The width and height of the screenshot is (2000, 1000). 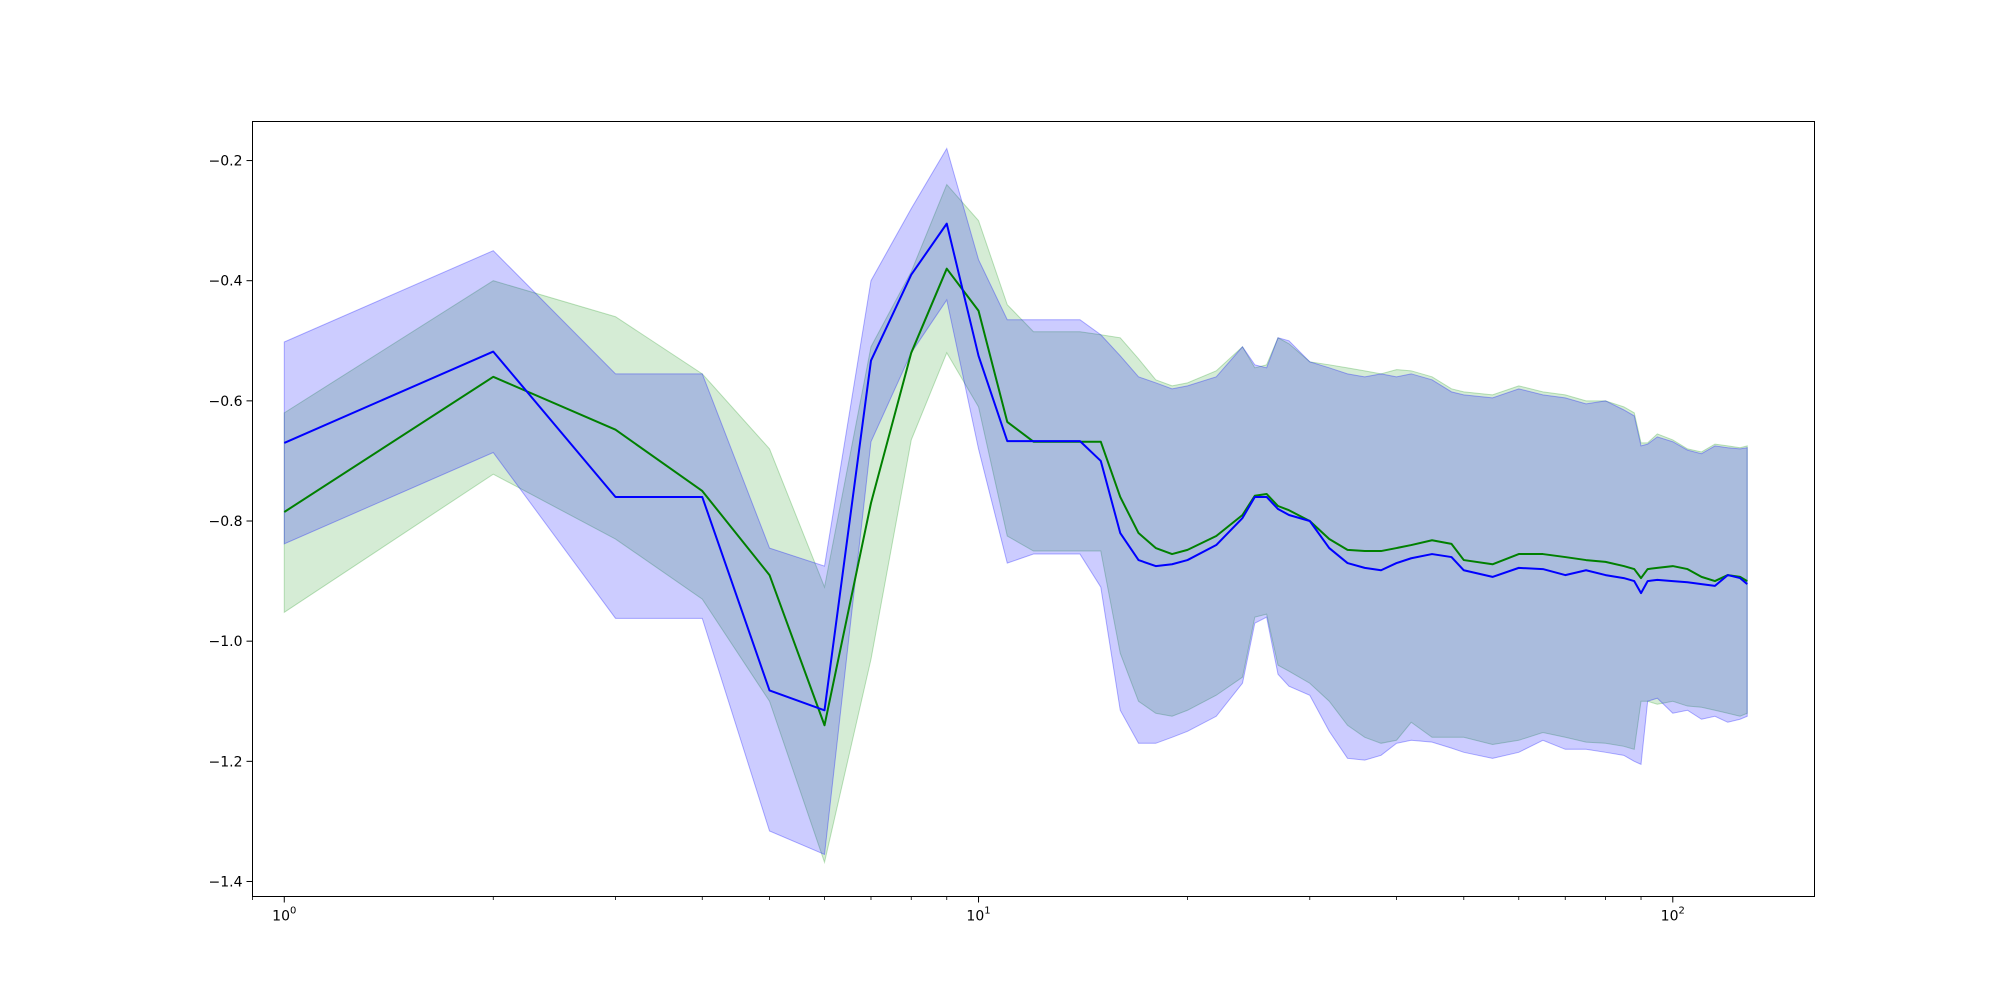 What do you see at coordinates (226, 162) in the screenshot?
I see `y-tick-label: −0.2` at bounding box center [226, 162].